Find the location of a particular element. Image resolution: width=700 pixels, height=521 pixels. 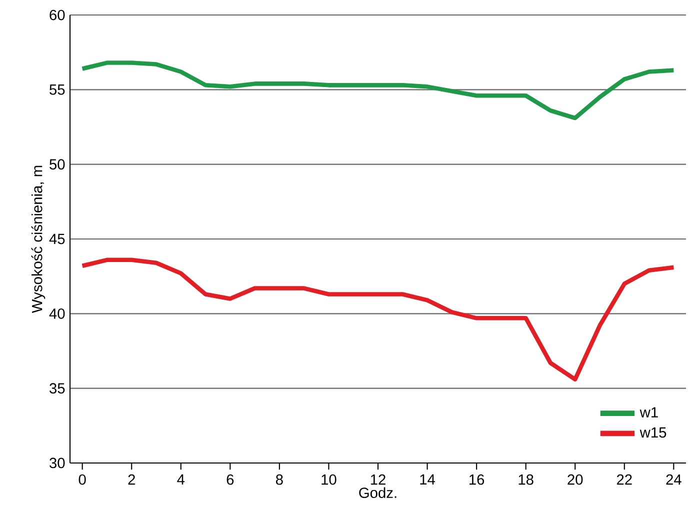

x-tick-label: 18 is located at coordinates (526, 479).